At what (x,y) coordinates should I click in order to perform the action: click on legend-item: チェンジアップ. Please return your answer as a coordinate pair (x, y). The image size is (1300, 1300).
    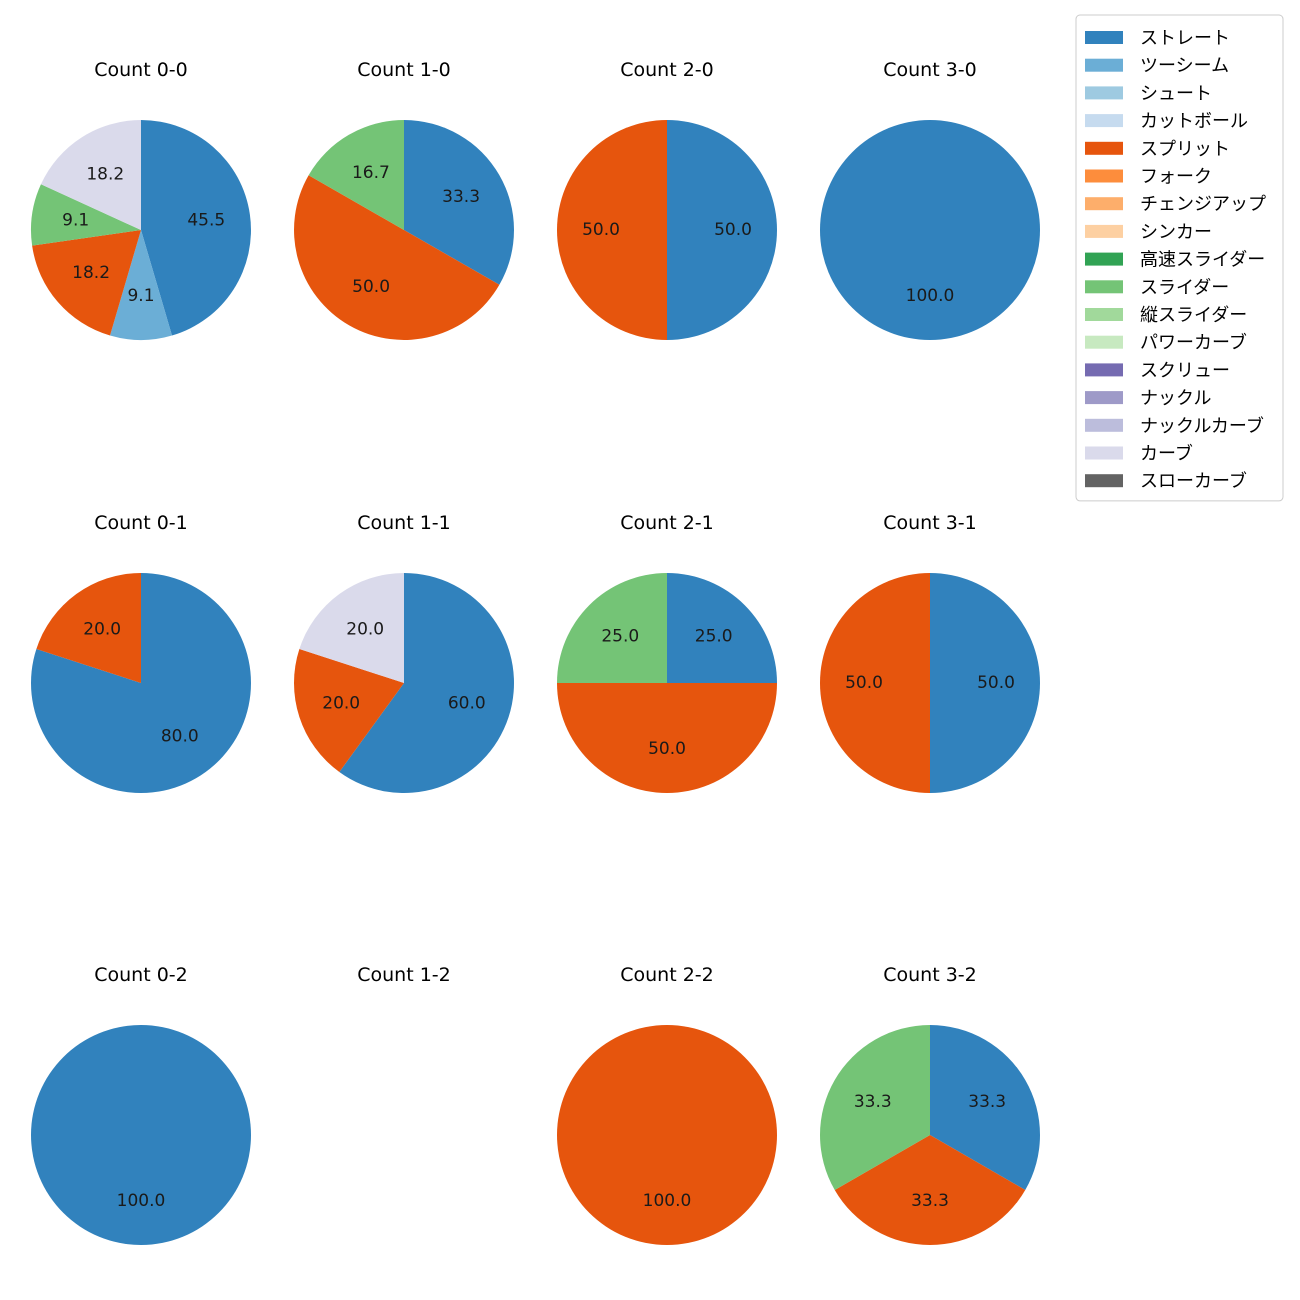
    Looking at the image, I should click on (1175, 204).